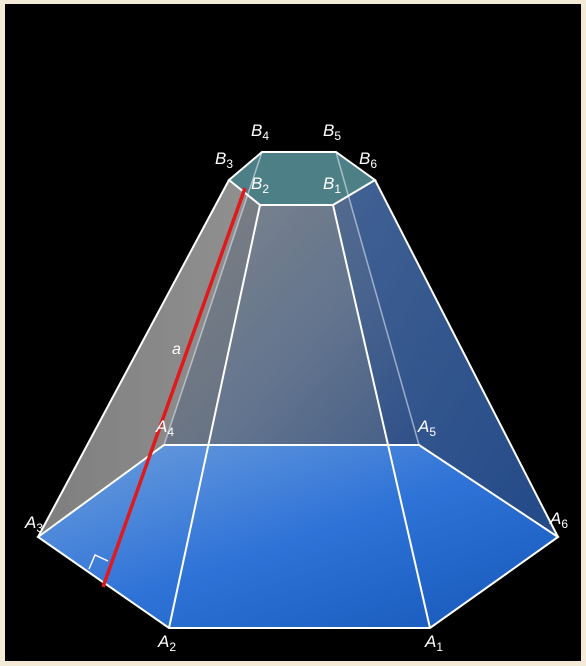  I want to click on label-A3: A3, so click(33, 524).